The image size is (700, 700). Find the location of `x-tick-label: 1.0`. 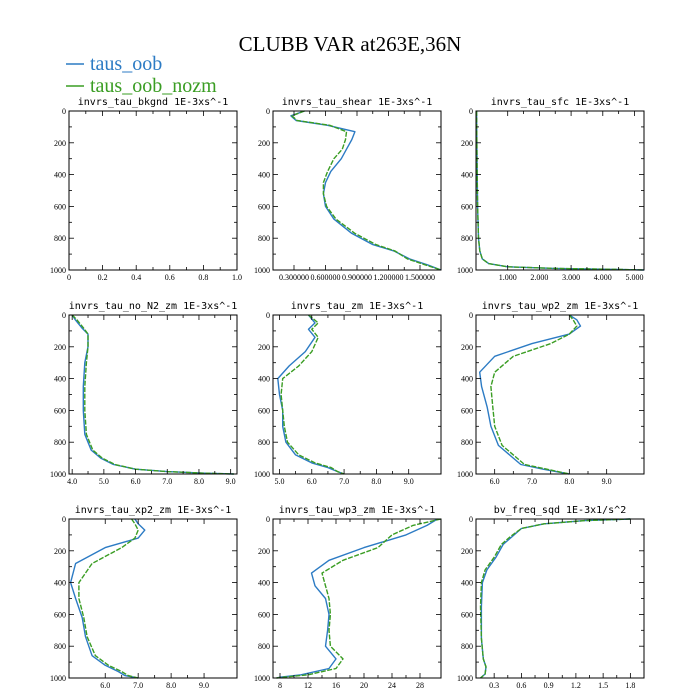

x-tick-label: 1.0 is located at coordinates (237, 277).